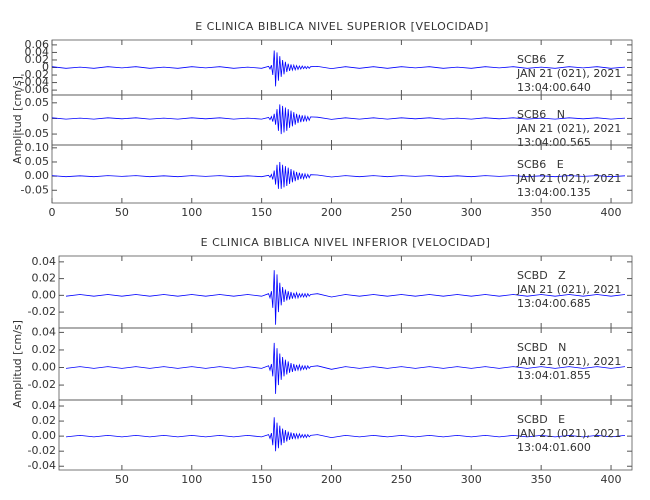 The image size is (650, 500). Describe the element at coordinates (554, 375) in the screenshot. I see `trace-annotation: 13:04:01.855` at that location.